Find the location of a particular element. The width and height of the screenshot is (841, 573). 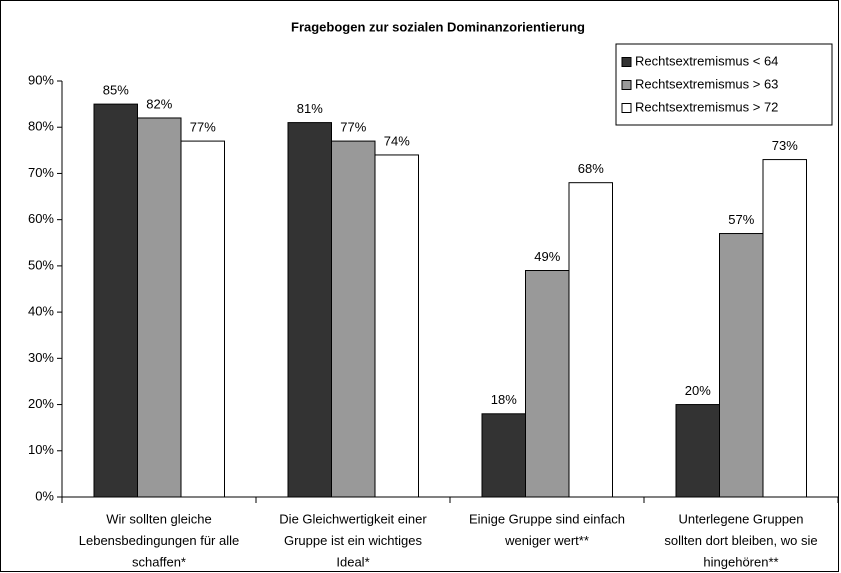

y-tick-label: 40% is located at coordinates (41, 311).